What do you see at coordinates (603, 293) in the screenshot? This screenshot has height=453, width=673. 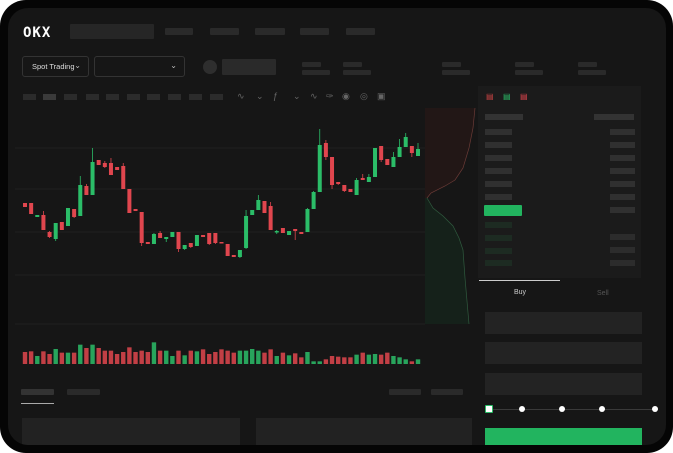 I see `sell-tab: Sell` at bounding box center [603, 293].